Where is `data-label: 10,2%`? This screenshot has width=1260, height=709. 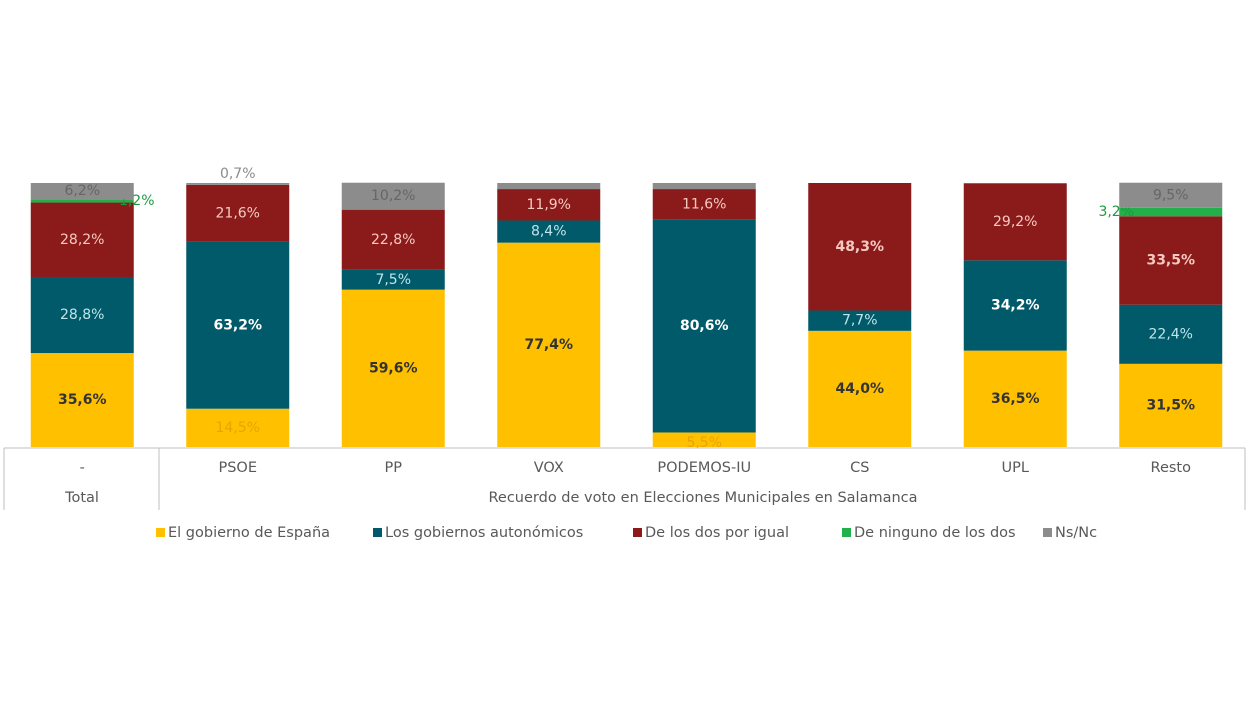 data-label: 10,2% is located at coordinates (393, 196).